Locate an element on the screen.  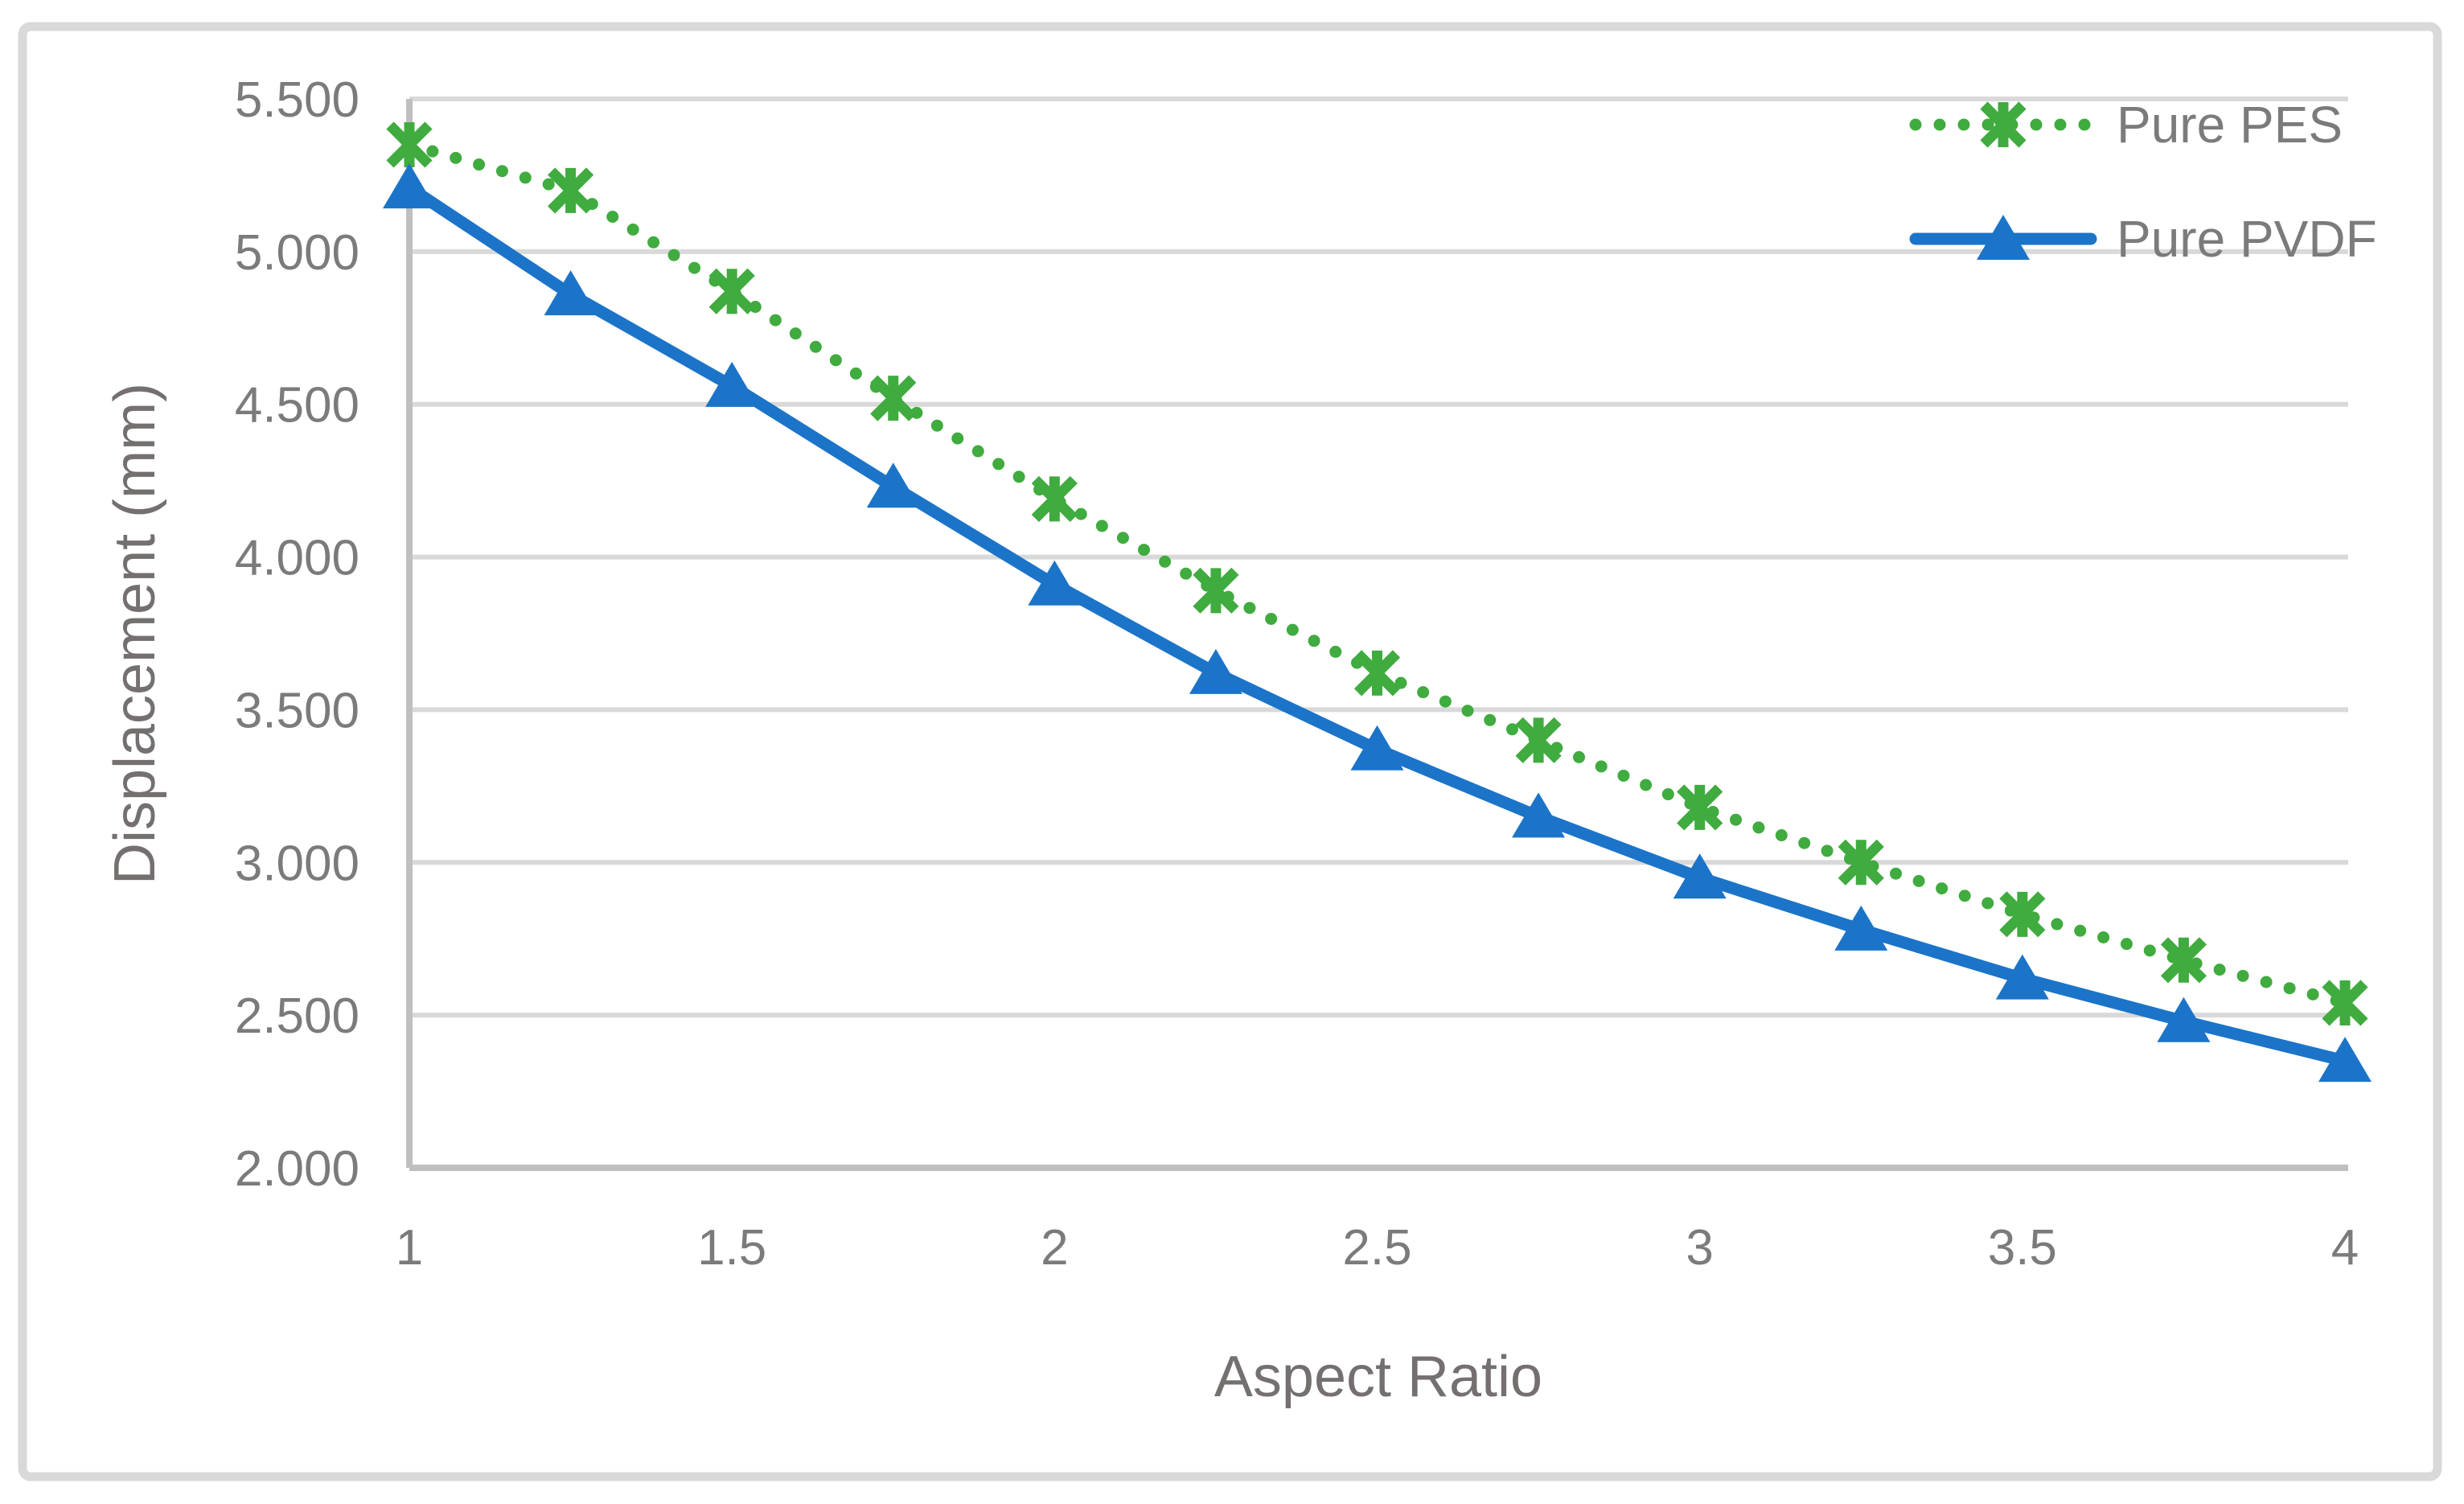
x-tick-label: 2.5 is located at coordinates (1376, 1248).